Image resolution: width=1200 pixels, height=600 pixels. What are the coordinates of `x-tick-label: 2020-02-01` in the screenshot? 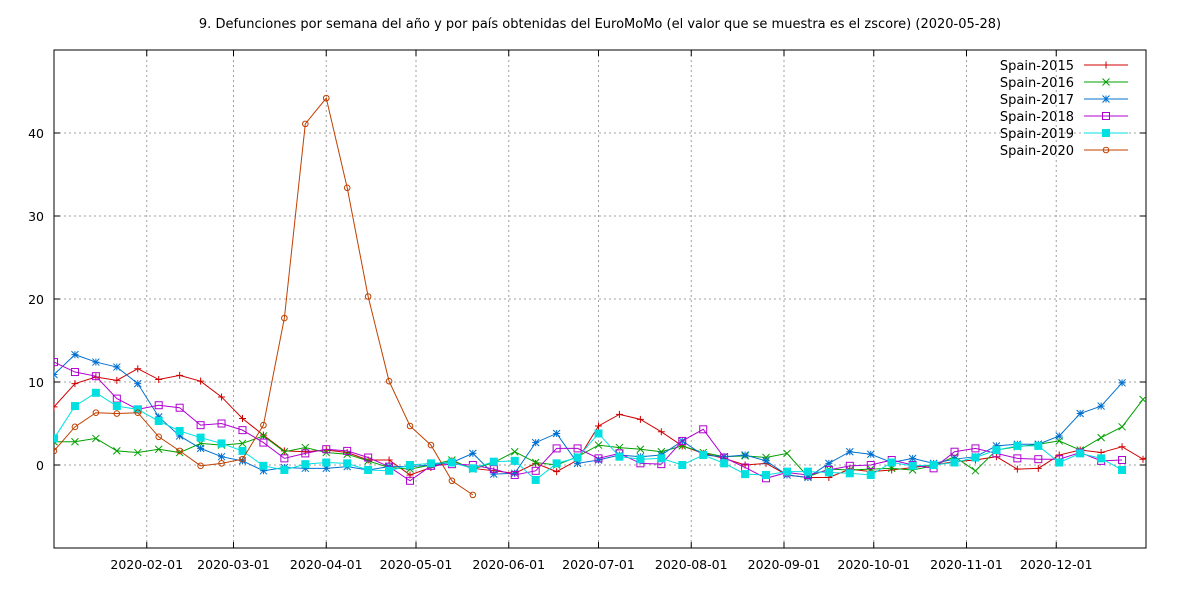 It's located at (146, 564).